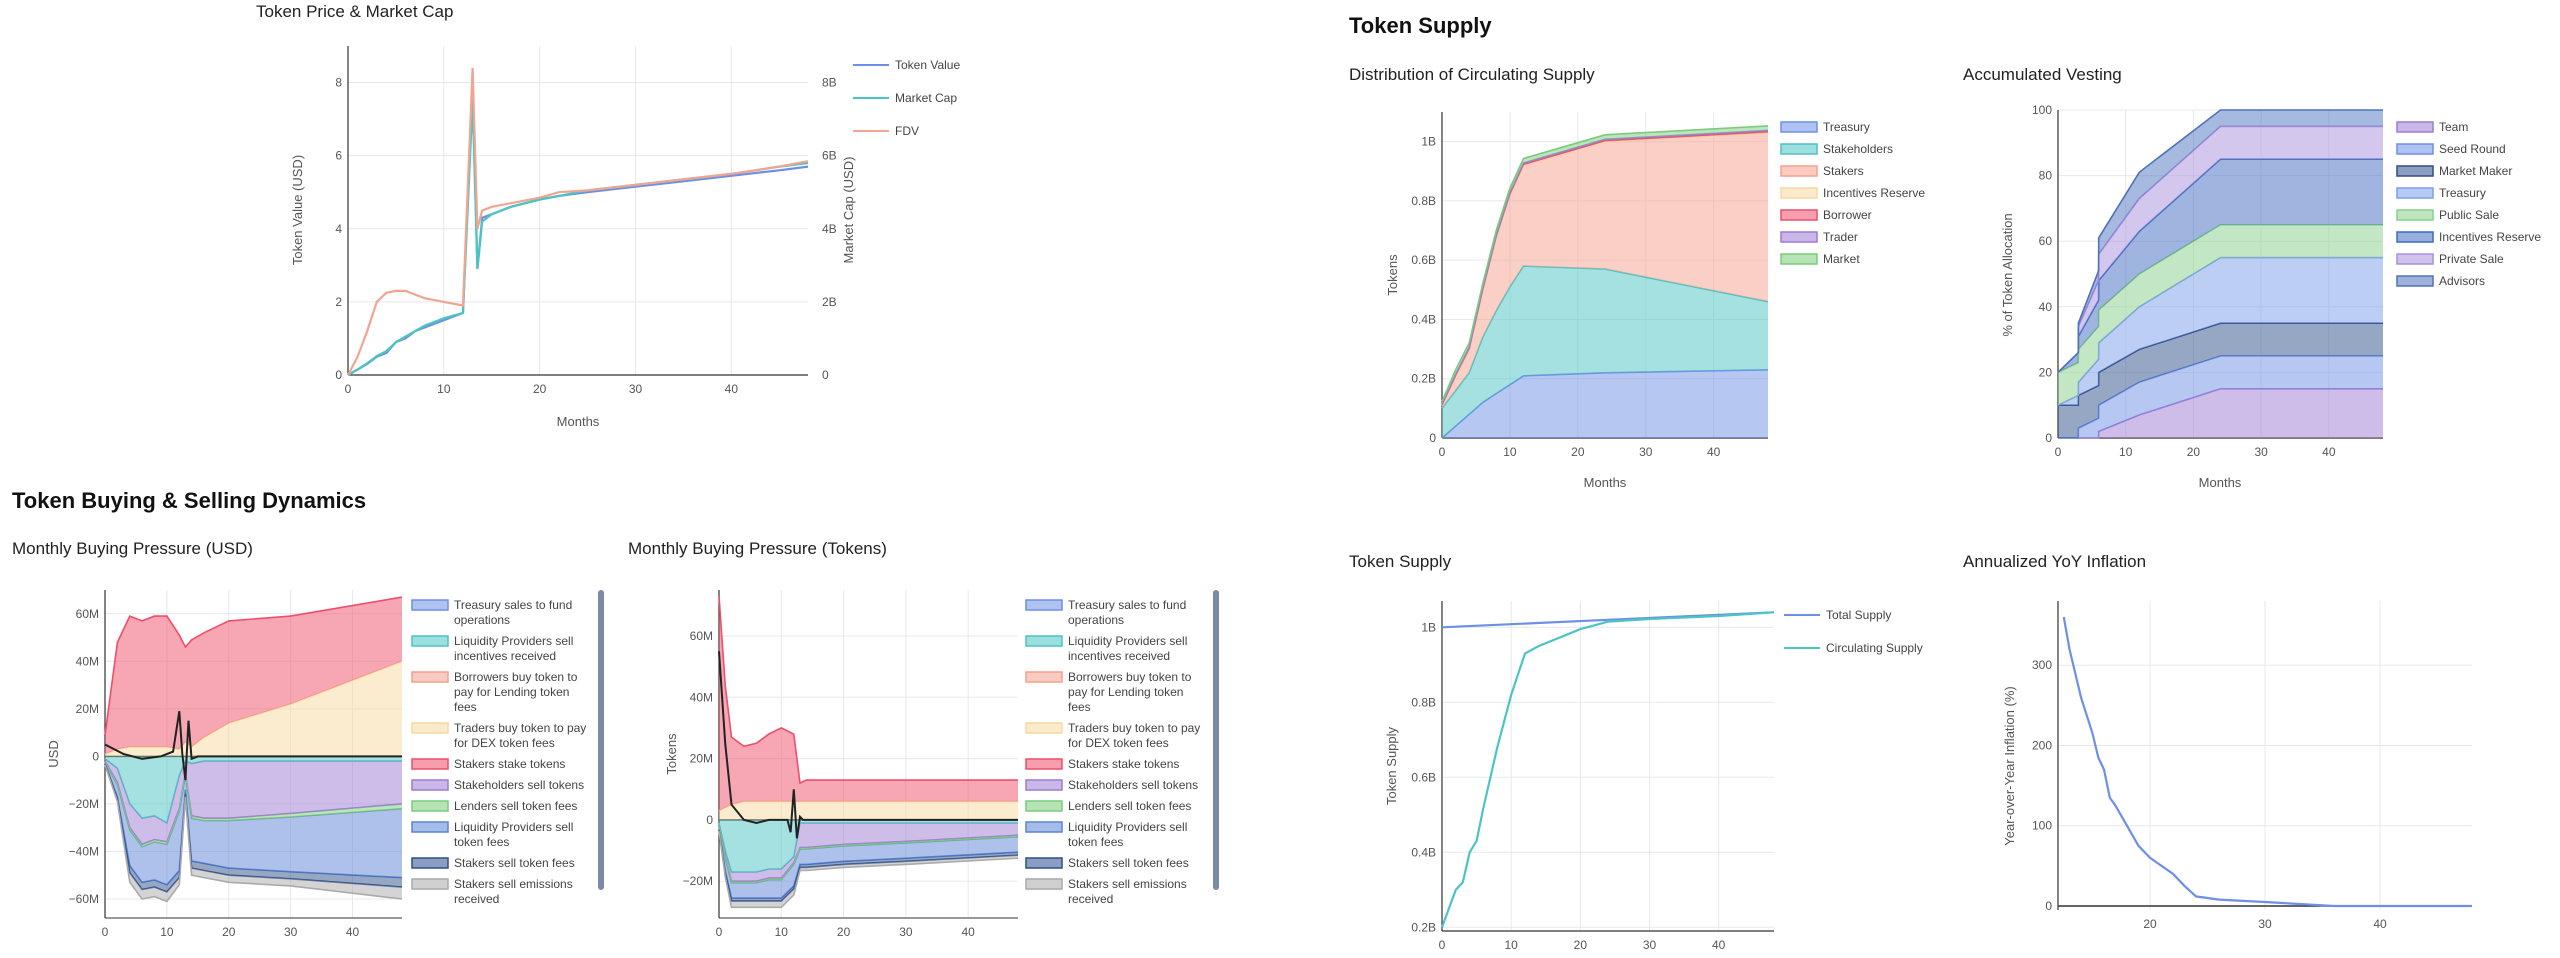 The image size is (2560, 958). What do you see at coordinates (1423, 201) in the screenshot?
I see `y-tick-label: 0.8B` at bounding box center [1423, 201].